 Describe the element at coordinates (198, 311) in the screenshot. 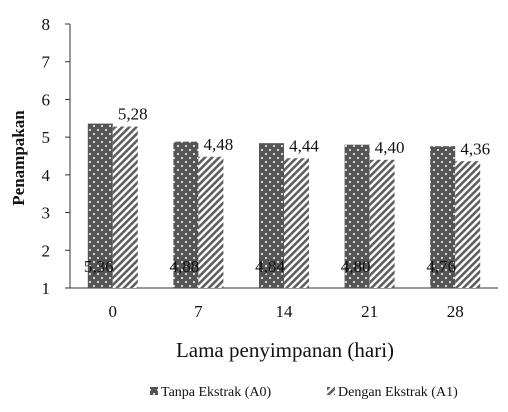

I see `x-tick-label: 7` at that location.